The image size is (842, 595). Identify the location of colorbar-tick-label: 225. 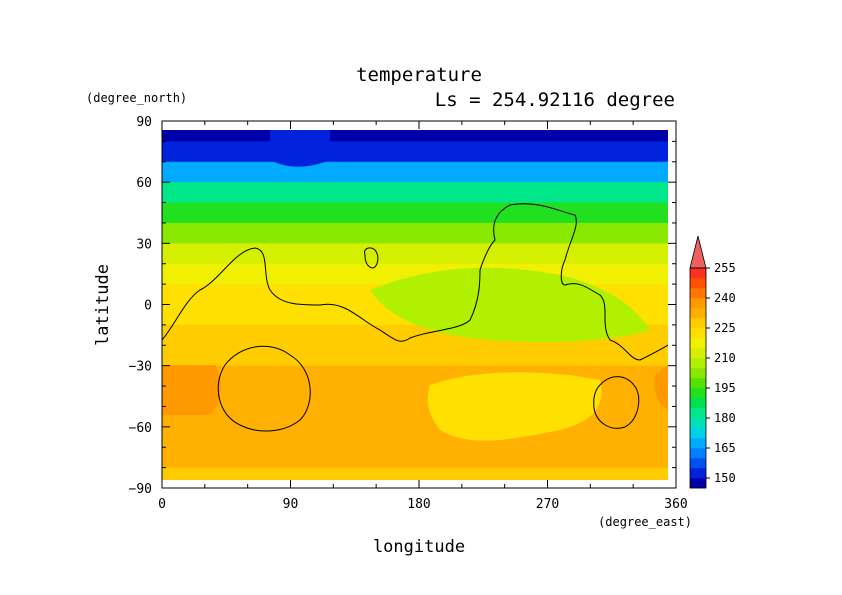
(725, 328).